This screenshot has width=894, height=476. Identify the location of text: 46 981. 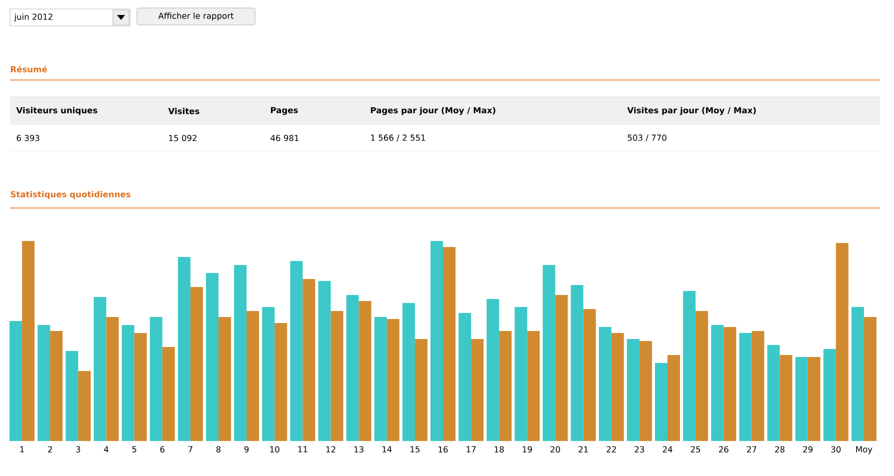
(284, 138).